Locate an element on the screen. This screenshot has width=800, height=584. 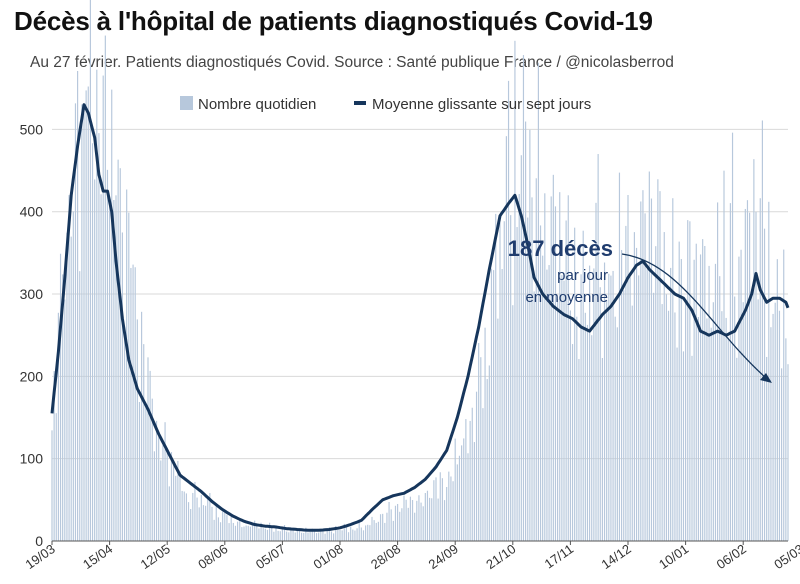
x-tick-label: 24/09 is located at coordinates (443, 556).